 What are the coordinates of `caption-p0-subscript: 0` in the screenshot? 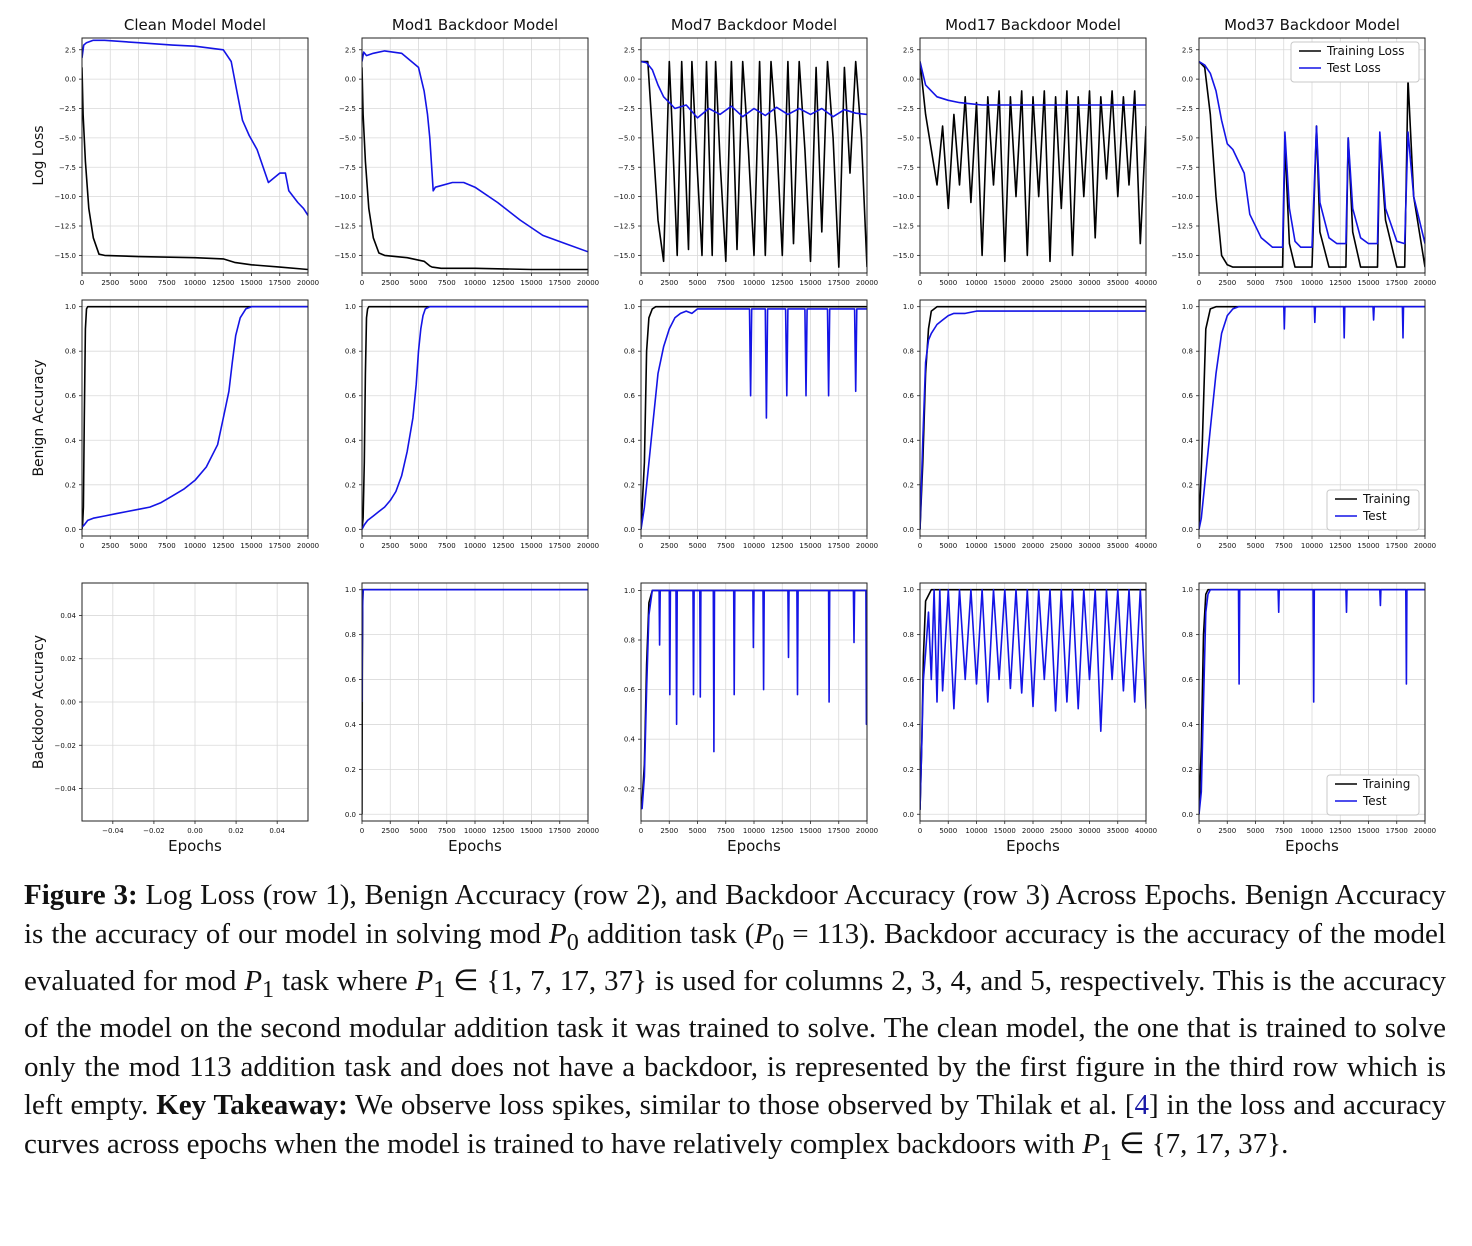 It's located at (572, 942).